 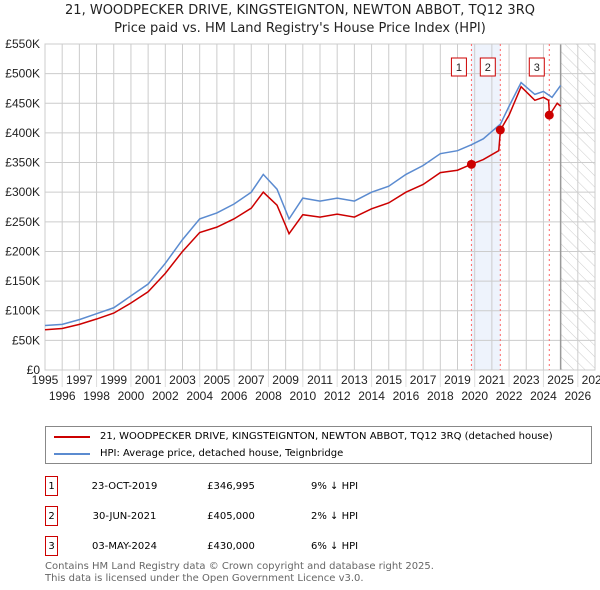 I want to click on x-tick-label: 2010, so click(x=302, y=396).